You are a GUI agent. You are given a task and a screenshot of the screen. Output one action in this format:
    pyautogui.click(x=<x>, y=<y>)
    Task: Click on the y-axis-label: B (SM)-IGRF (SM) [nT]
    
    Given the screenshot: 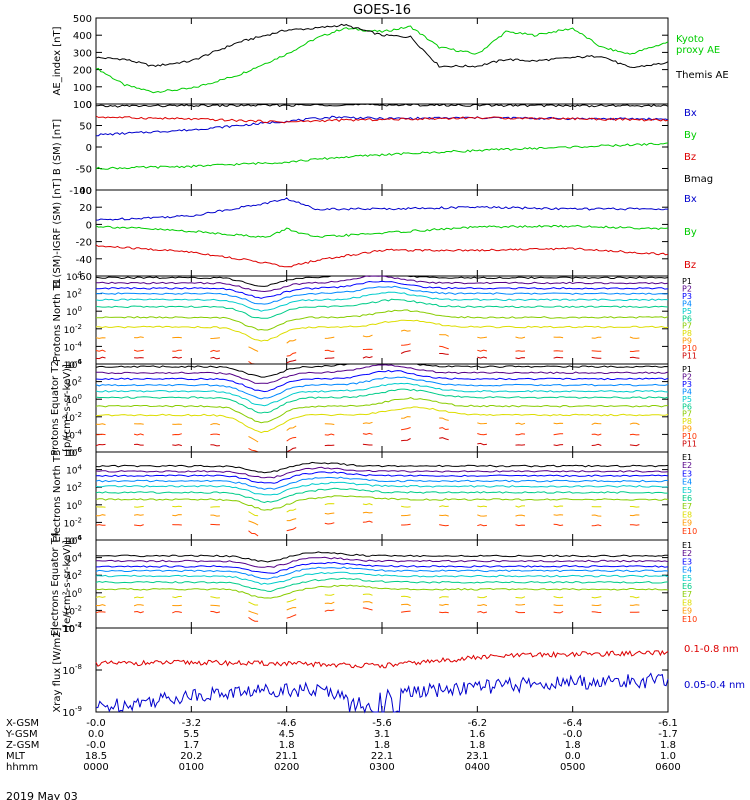 What is the action you would take?
    pyautogui.click(x=57, y=232)
    